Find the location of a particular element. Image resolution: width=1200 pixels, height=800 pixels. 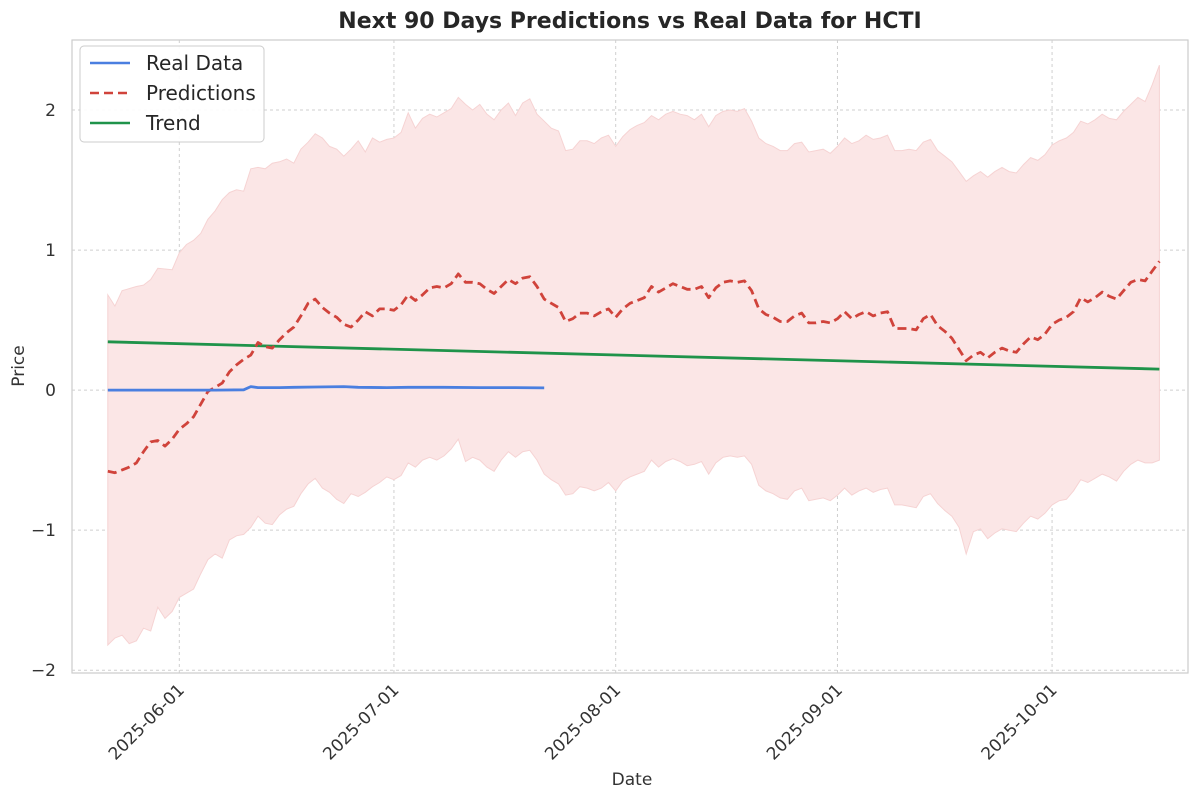

x-tick-label: 2025-06-01 is located at coordinates (147, 722).